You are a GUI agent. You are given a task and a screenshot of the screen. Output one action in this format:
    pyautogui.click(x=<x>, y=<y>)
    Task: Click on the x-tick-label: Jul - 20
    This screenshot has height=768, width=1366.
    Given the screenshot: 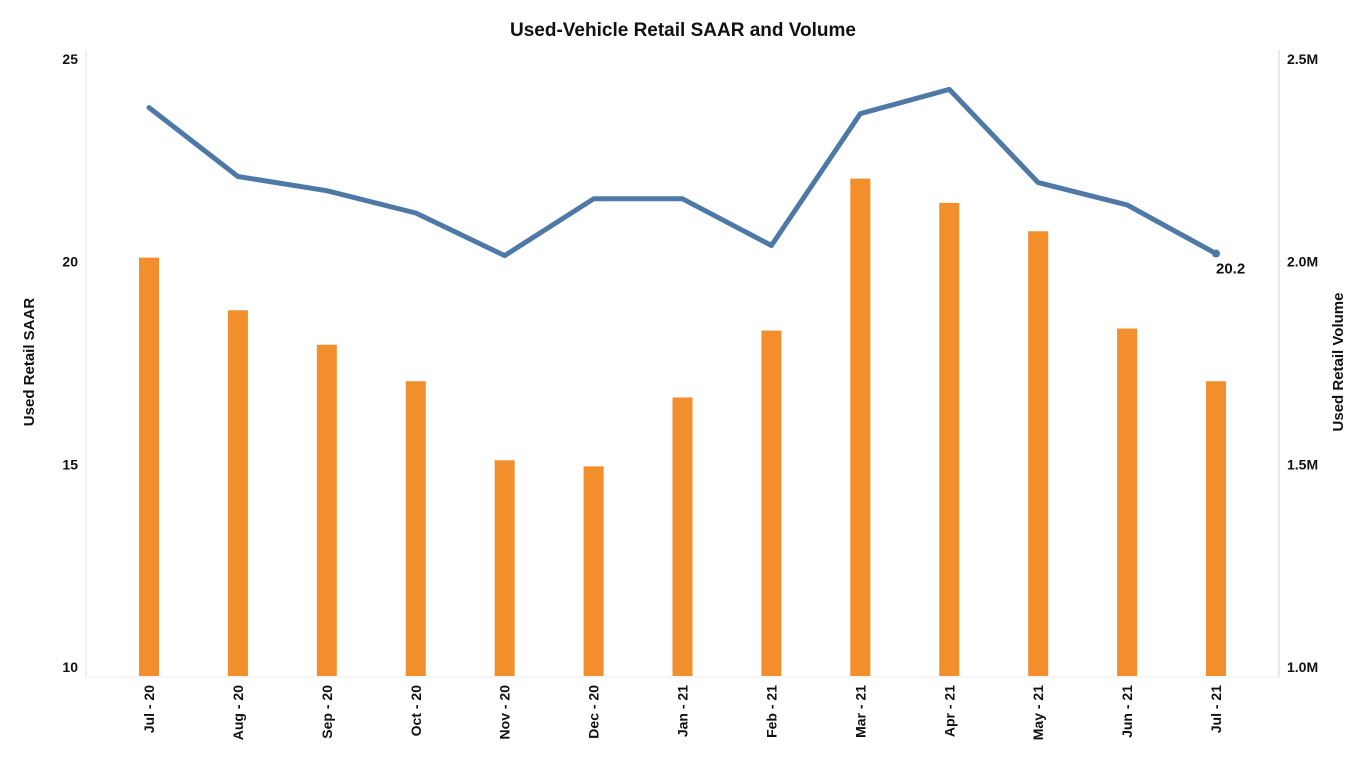 What is the action you would take?
    pyautogui.click(x=149, y=709)
    